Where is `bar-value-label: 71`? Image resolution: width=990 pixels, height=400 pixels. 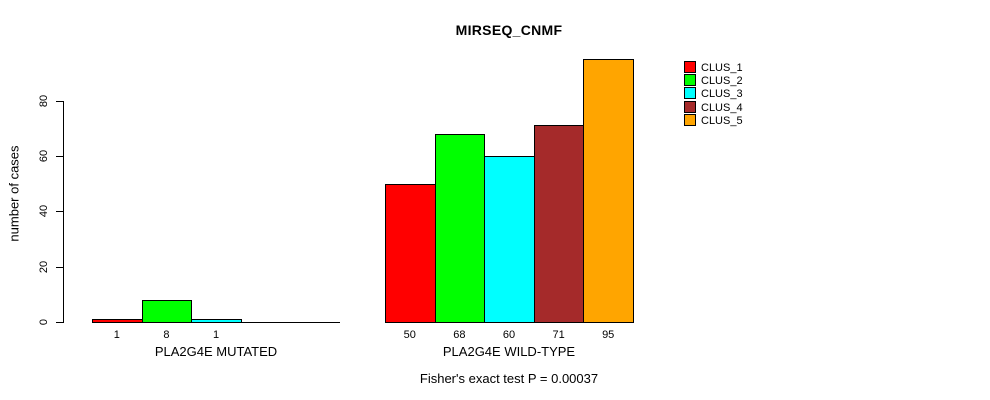
bar-value-label: 71 is located at coordinates (558, 335).